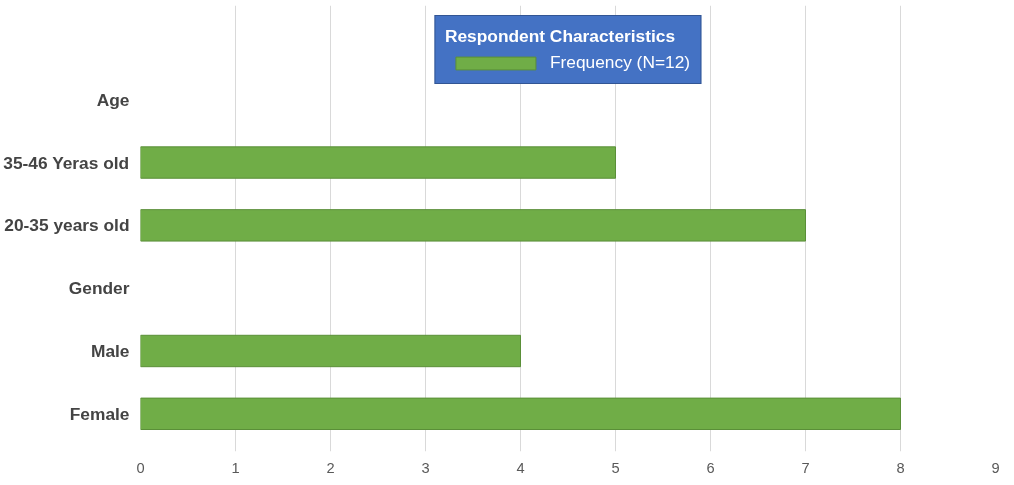  I want to click on y-tick-label: 20-35 years old, so click(67, 225).